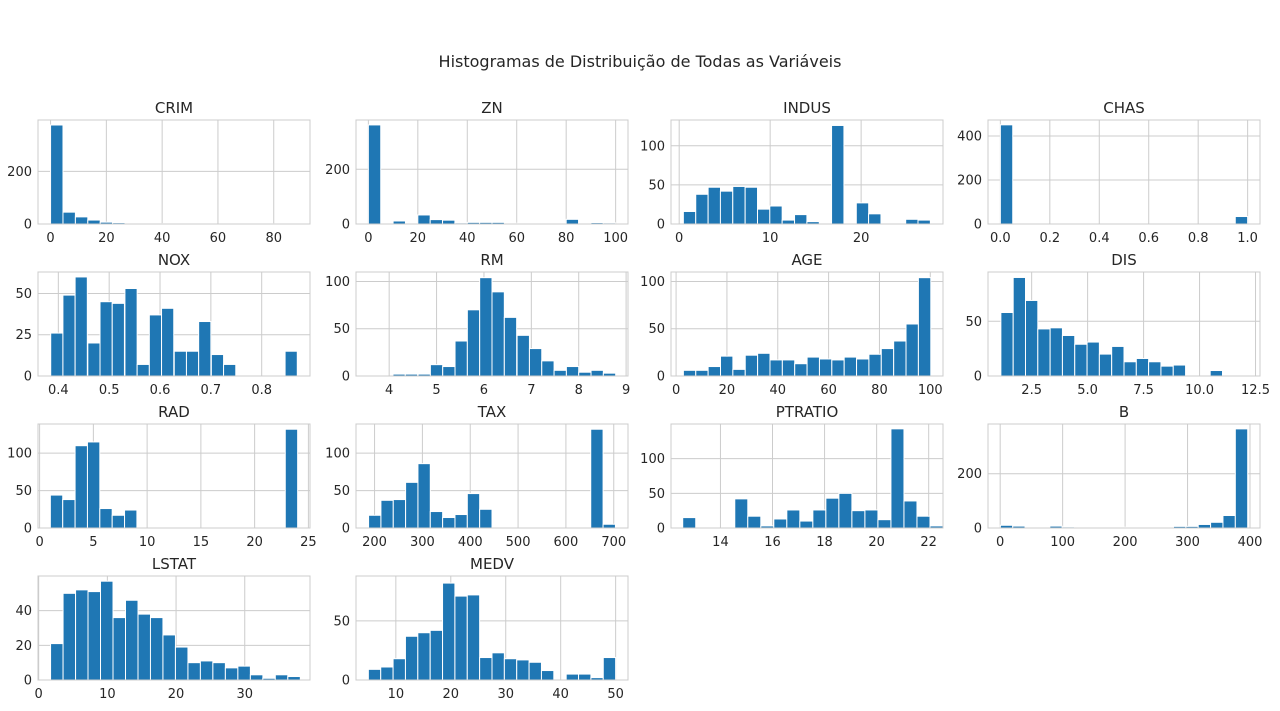  I want to click on x-tick-label: 600, so click(565, 542).